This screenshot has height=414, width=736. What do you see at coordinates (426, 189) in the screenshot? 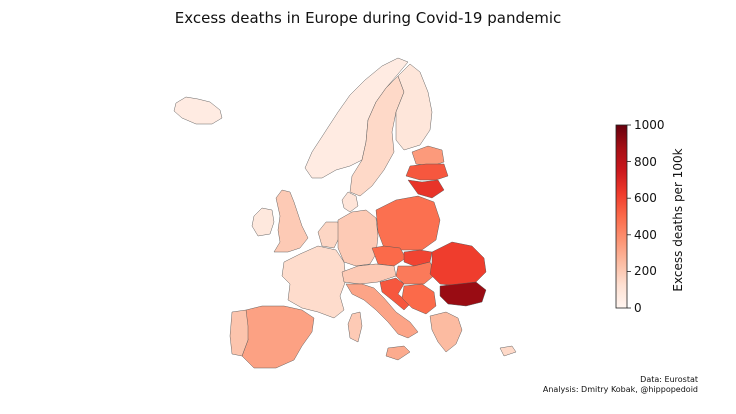
I see `region-lithuania` at bounding box center [426, 189].